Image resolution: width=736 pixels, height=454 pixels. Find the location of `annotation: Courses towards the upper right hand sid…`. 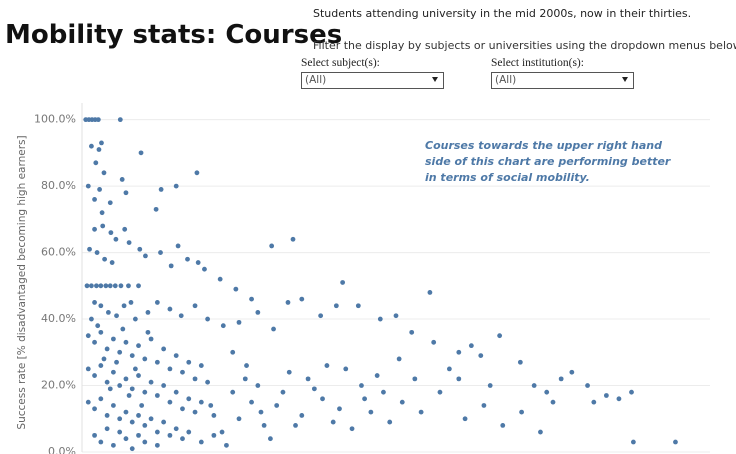

annotation: Courses towards the upper right hand sid… is located at coordinates (548, 161).